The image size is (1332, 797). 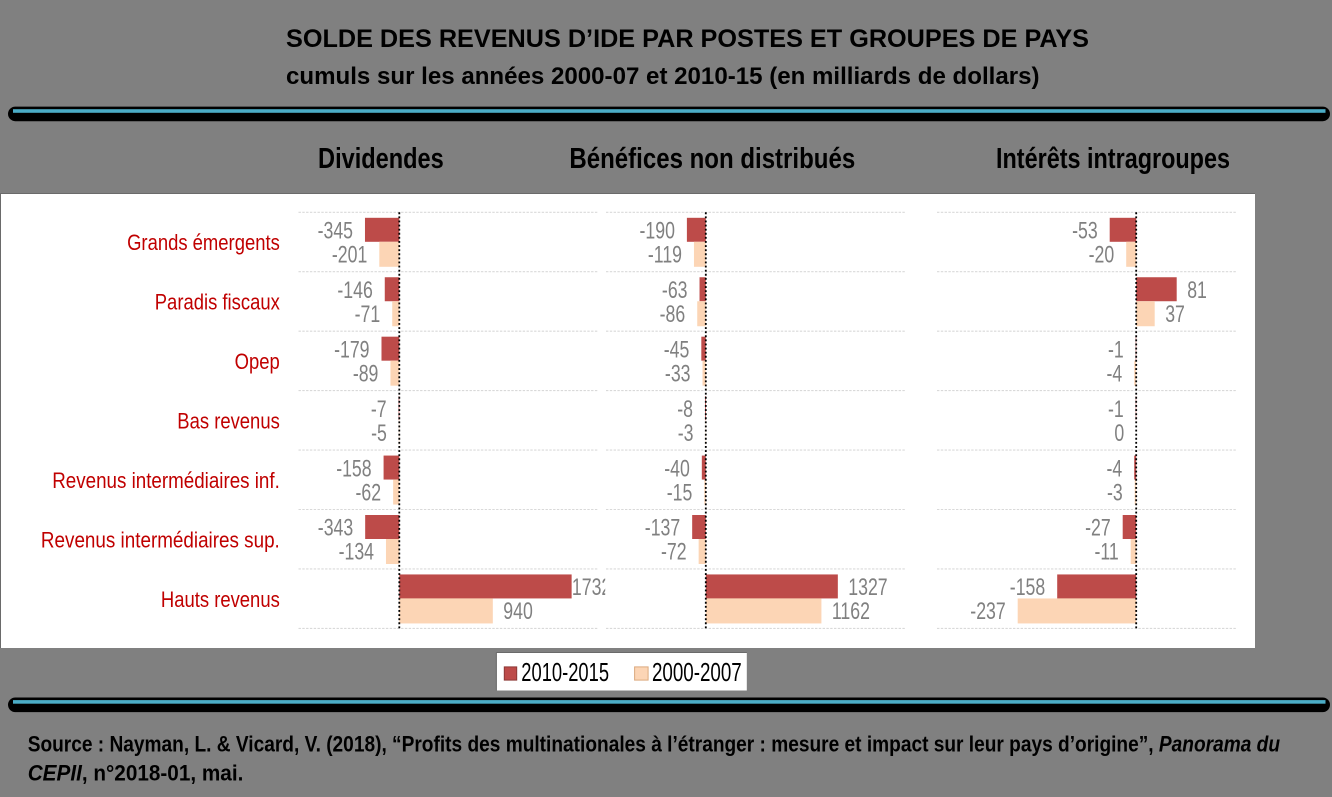 What do you see at coordinates (381, 157) in the screenshot?
I see `svg-text: Dividendes` at bounding box center [381, 157].